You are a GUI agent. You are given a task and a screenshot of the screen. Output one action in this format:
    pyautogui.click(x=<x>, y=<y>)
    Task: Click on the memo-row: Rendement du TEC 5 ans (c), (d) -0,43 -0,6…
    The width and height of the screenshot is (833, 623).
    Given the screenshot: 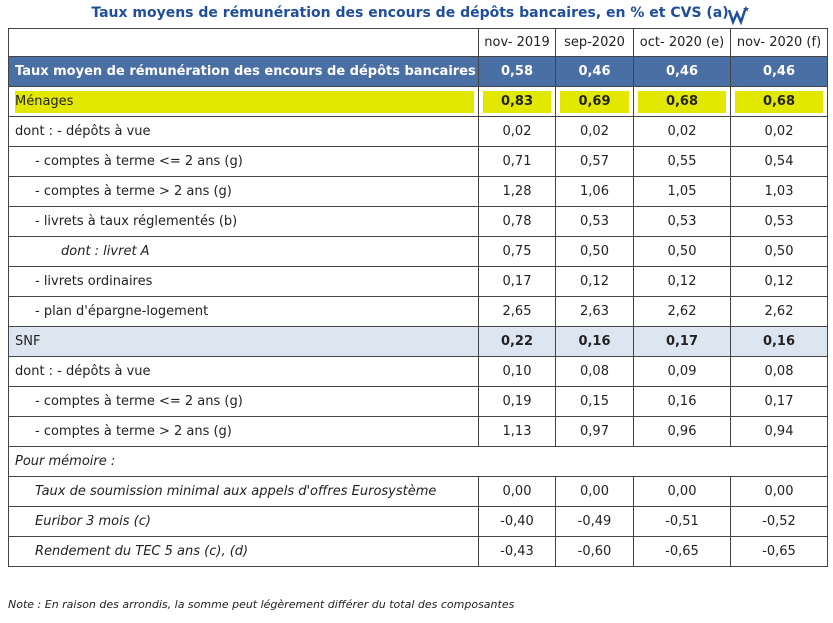 What is the action you would take?
    pyautogui.click(x=418, y=551)
    